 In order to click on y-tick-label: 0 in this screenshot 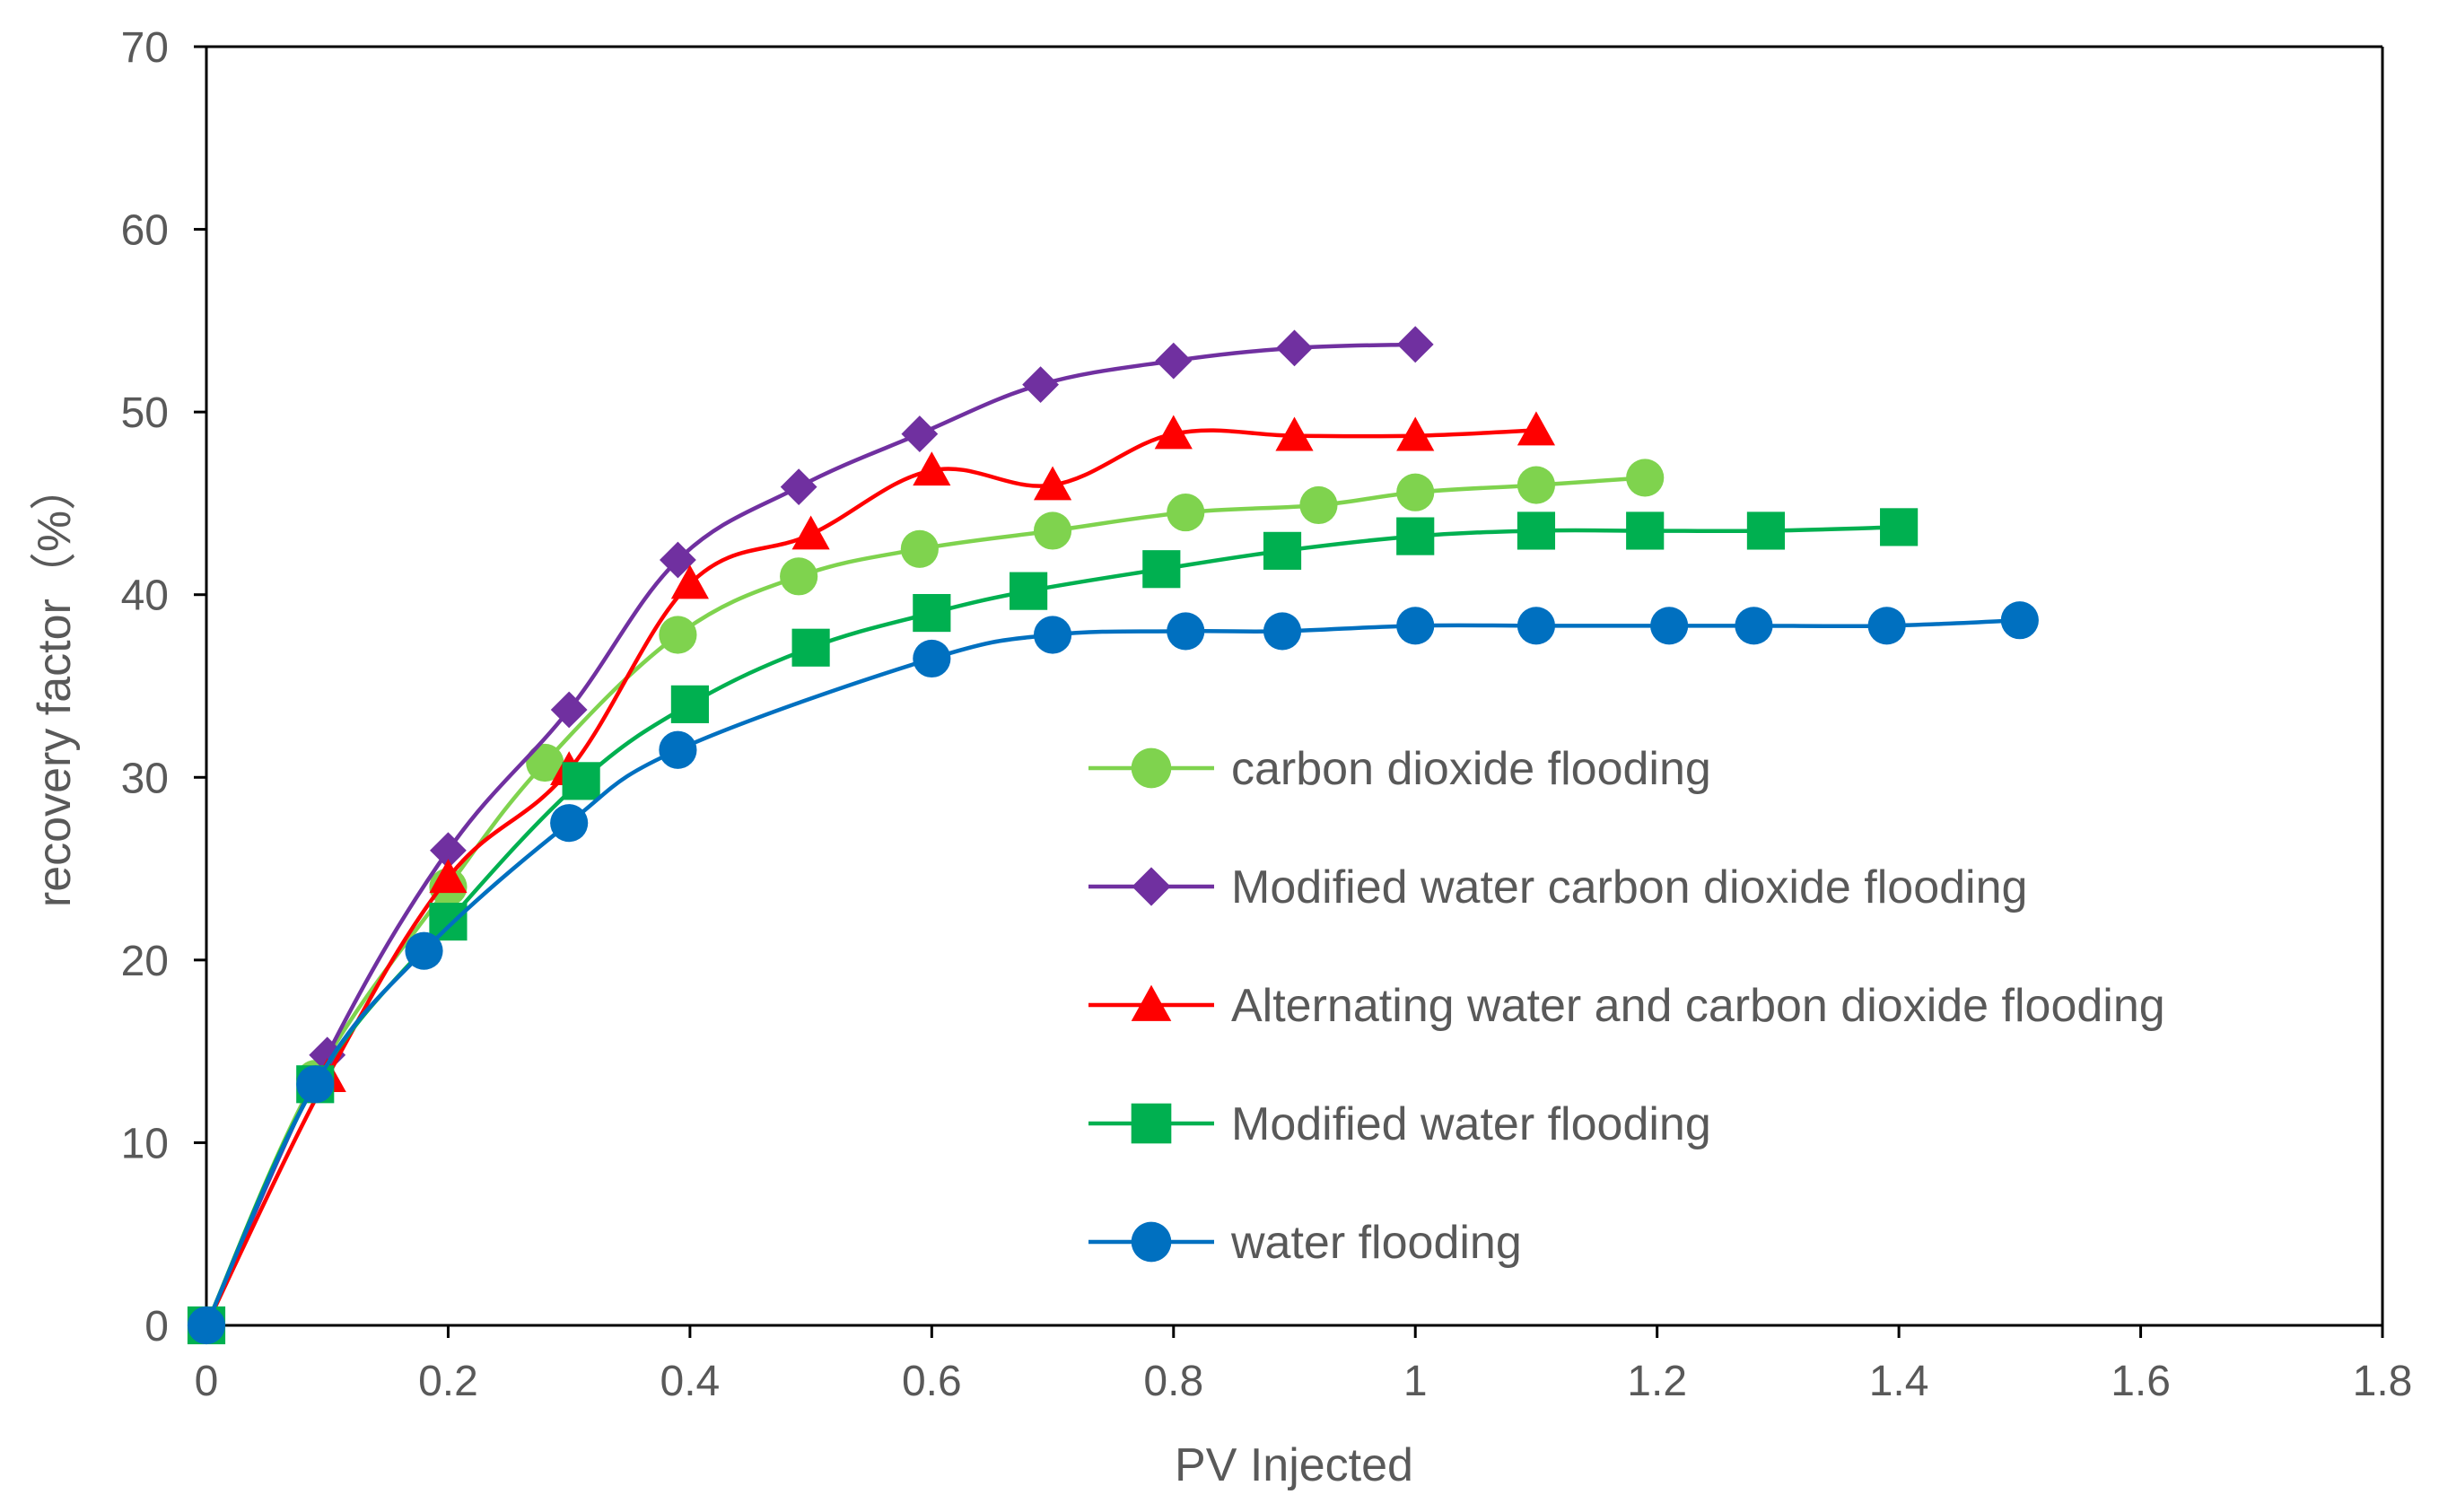, I will do `click(156, 1326)`.